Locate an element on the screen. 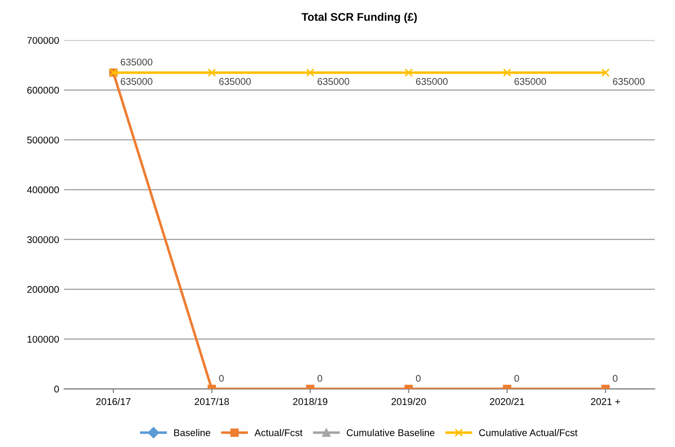 The image size is (675, 447). x-tick-label: 2018/19 is located at coordinates (310, 402).